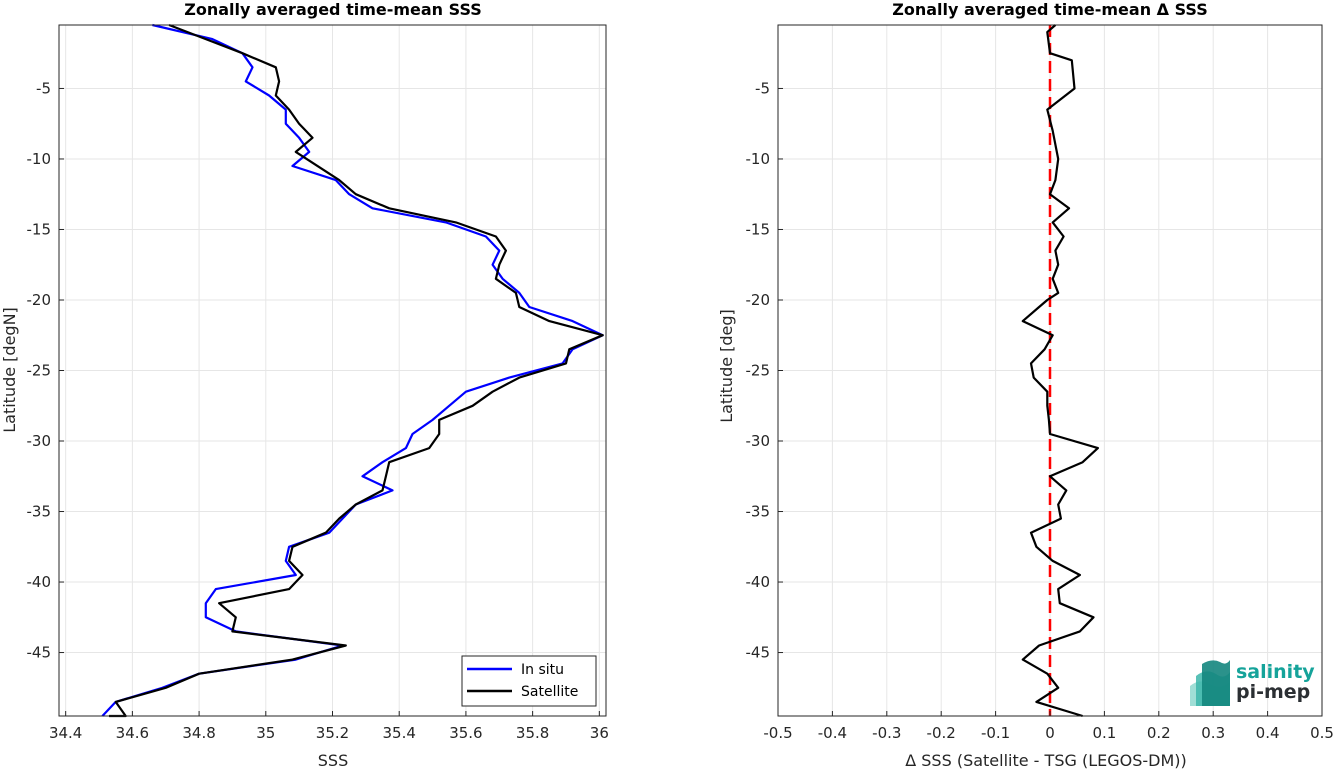  I want to click on logo-wave-icon, so click(1210, 683).